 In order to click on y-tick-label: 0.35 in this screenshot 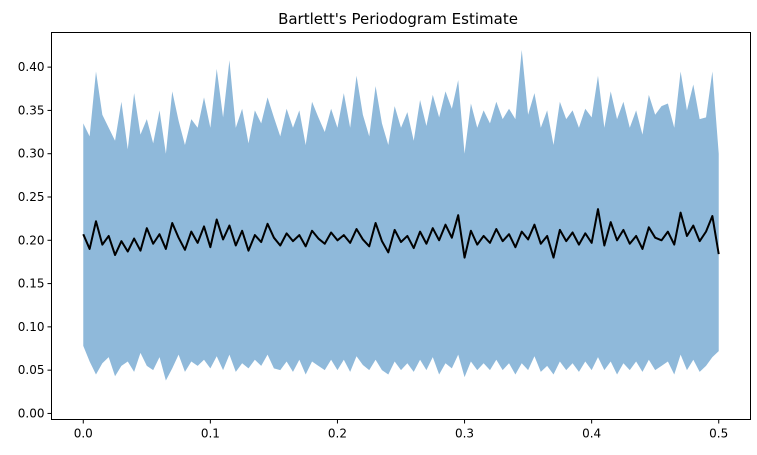, I will do `click(31, 110)`.